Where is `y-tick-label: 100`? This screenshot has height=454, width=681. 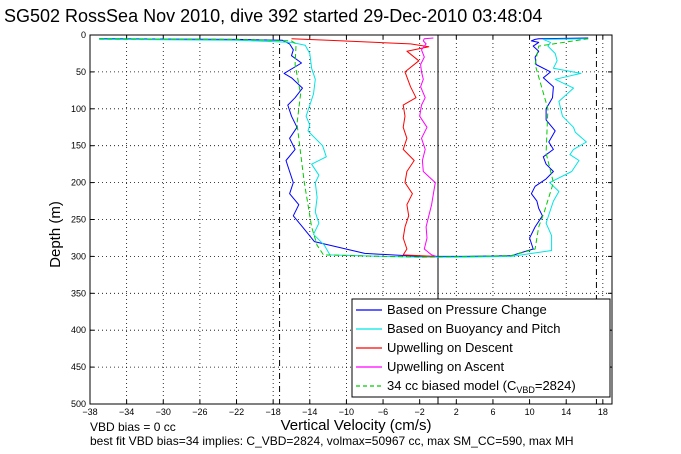 y-tick-label: 100 is located at coordinates (78, 109).